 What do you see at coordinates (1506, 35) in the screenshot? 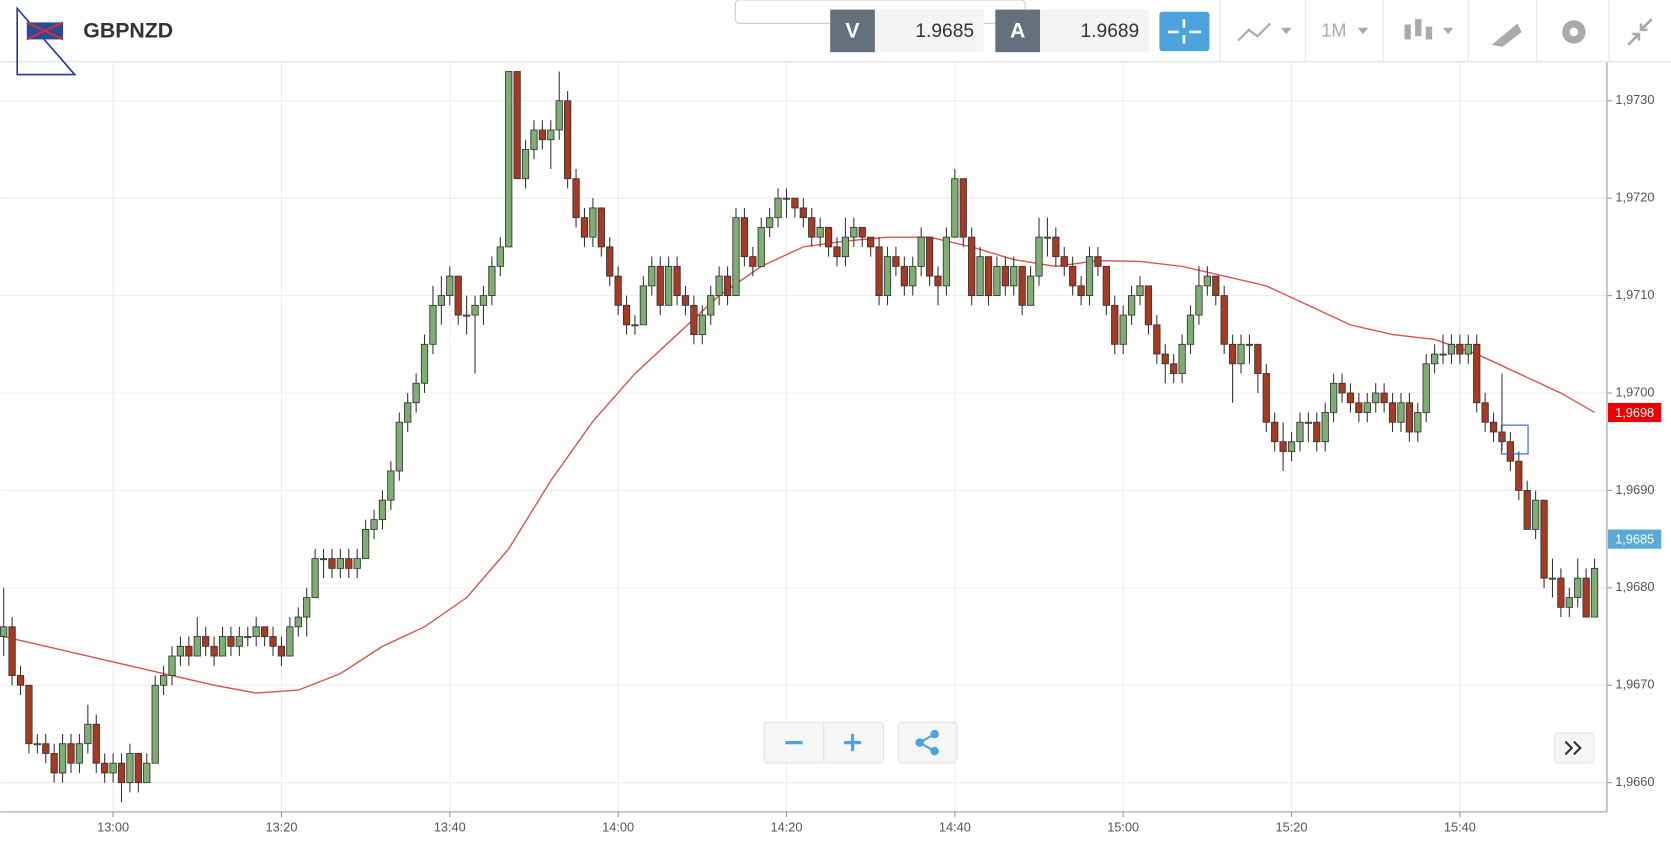
I see `draw-icon` at bounding box center [1506, 35].